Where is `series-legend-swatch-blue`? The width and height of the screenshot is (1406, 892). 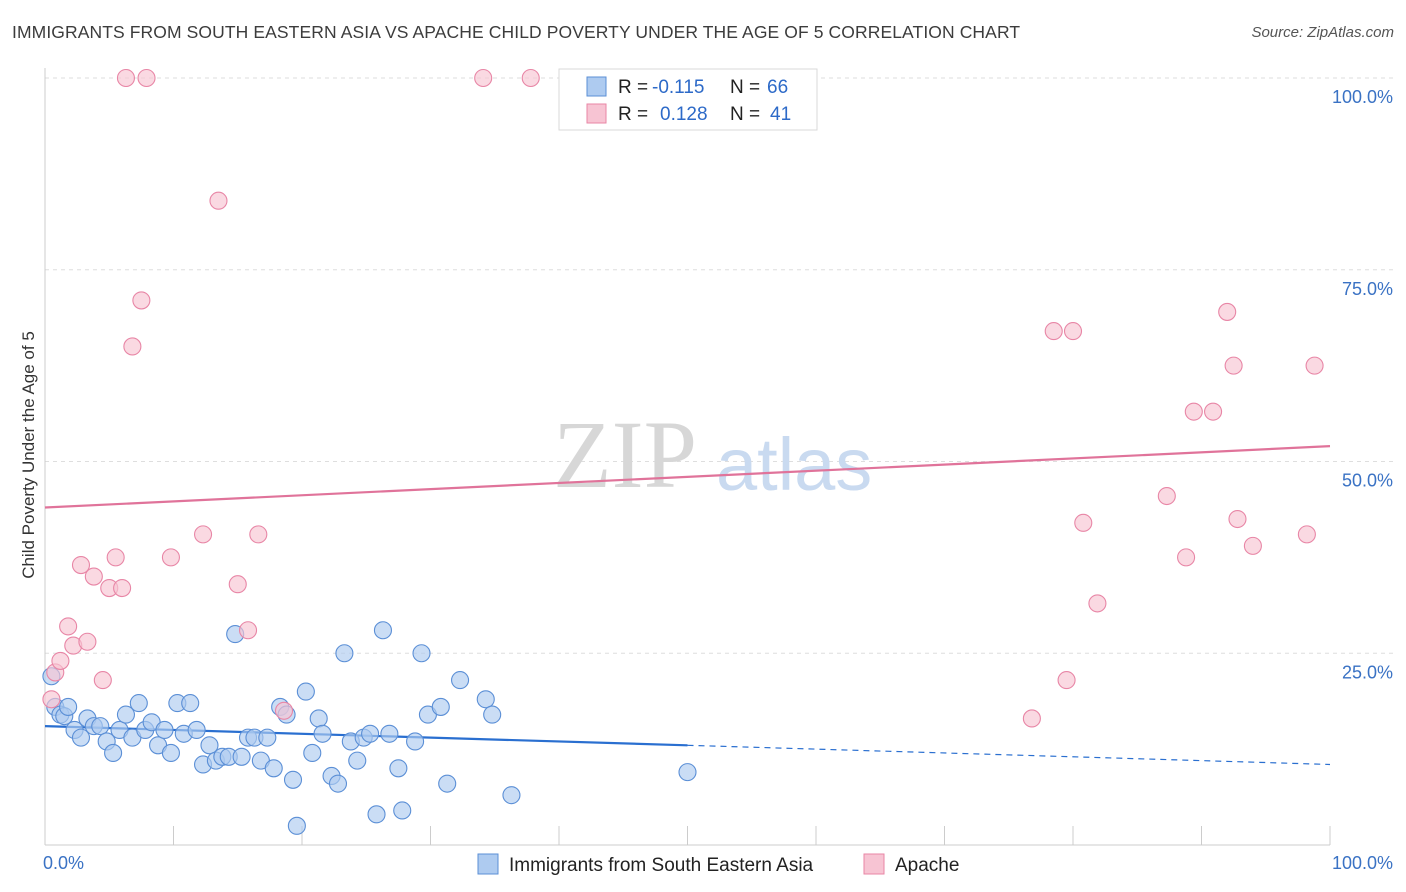 series-legend-swatch-blue is located at coordinates (488, 864).